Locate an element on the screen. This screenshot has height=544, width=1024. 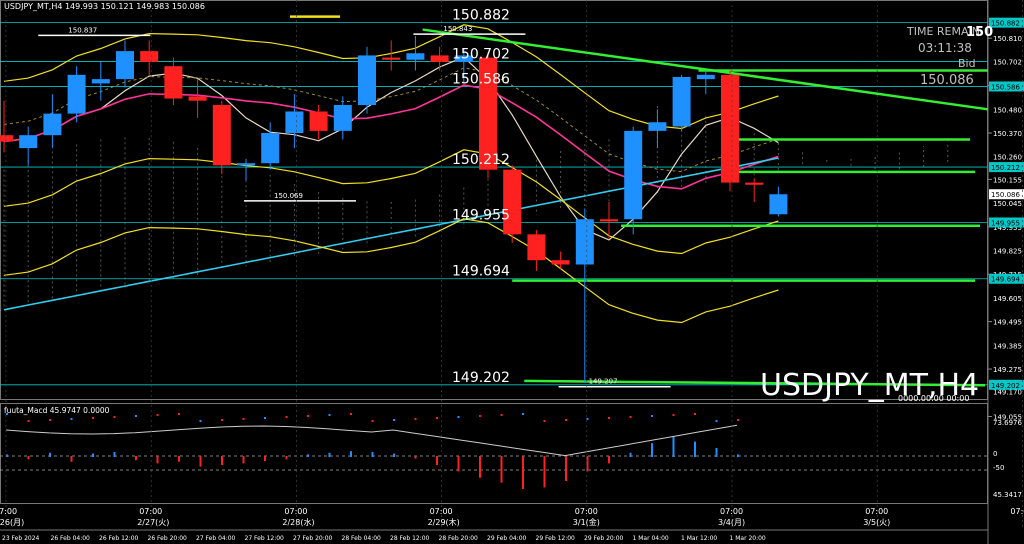
marker-label: 149.207 is located at coordinates (603, 382).